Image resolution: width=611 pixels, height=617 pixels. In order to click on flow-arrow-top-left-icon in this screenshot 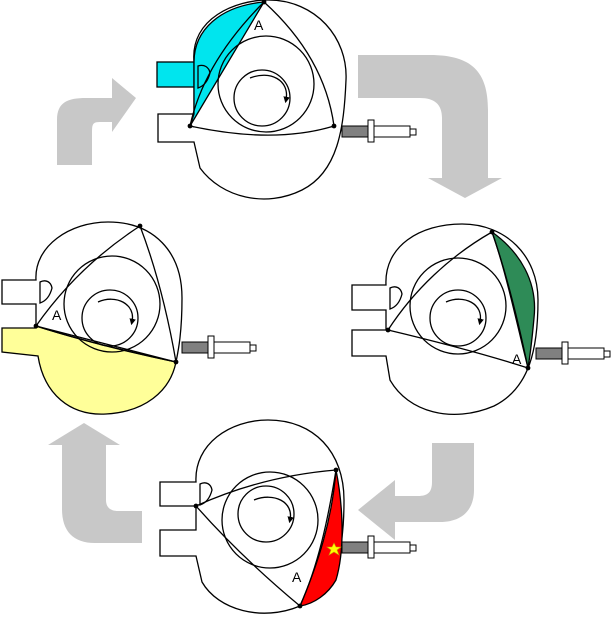, I will do `click(96, 121)`.